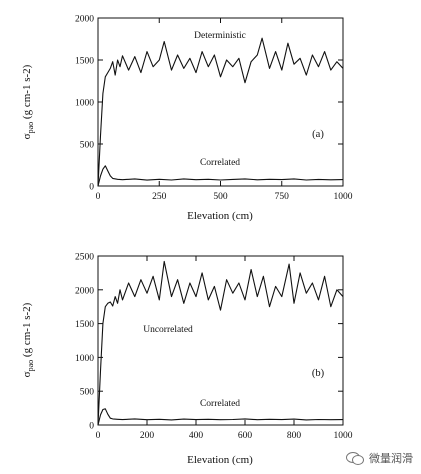 The height and width of the screenshot is (474, 421). I want to click on series-annotation: Uncorrelated, so click(168, 330).